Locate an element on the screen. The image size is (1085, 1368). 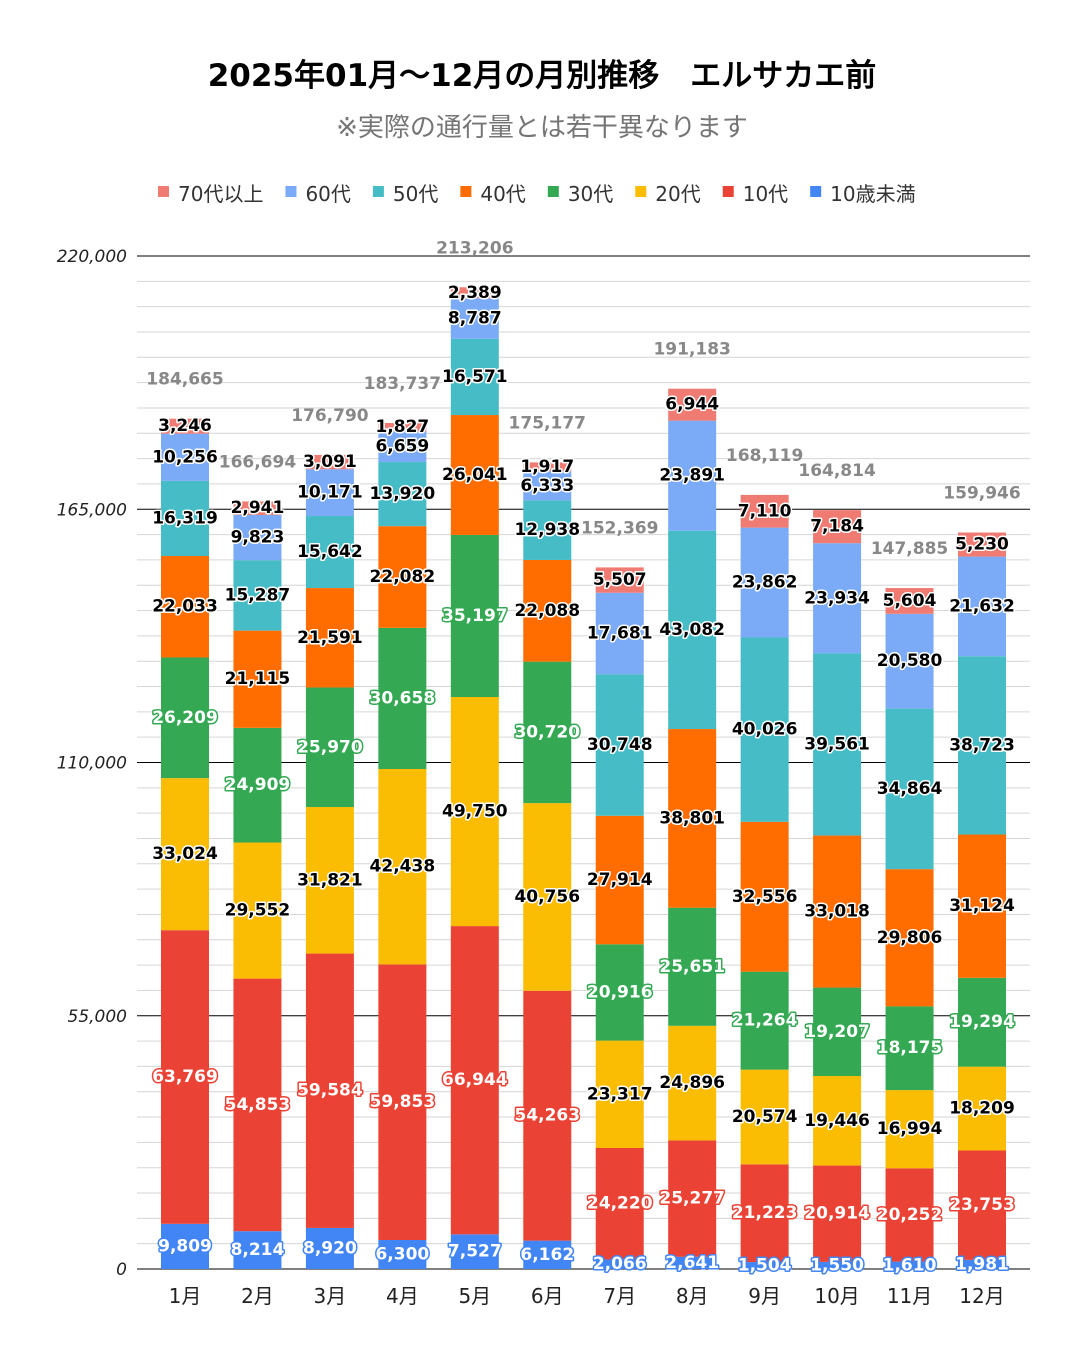
data-label: 66,944 is located at coordinates (475, 1080).